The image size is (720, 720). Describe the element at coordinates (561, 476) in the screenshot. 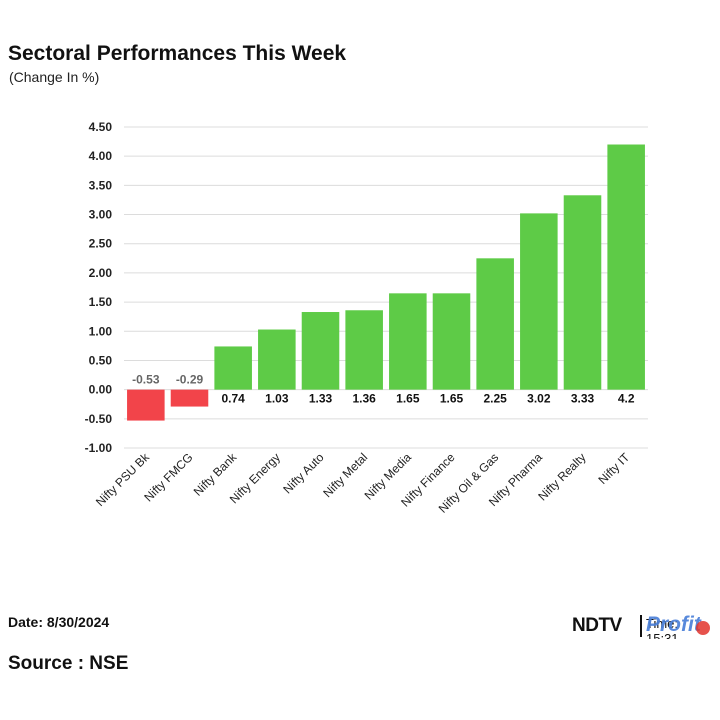

I see `x-tick-label: Nifty Realty` at that location.